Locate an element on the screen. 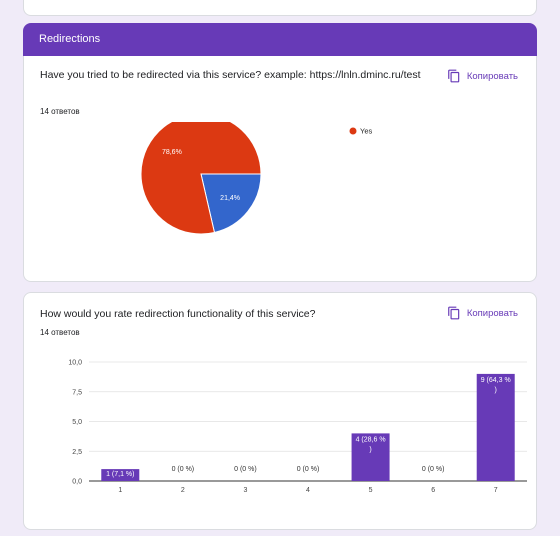 The image size is (560, 536). legend-swatch is located at coordinates (353, 131).